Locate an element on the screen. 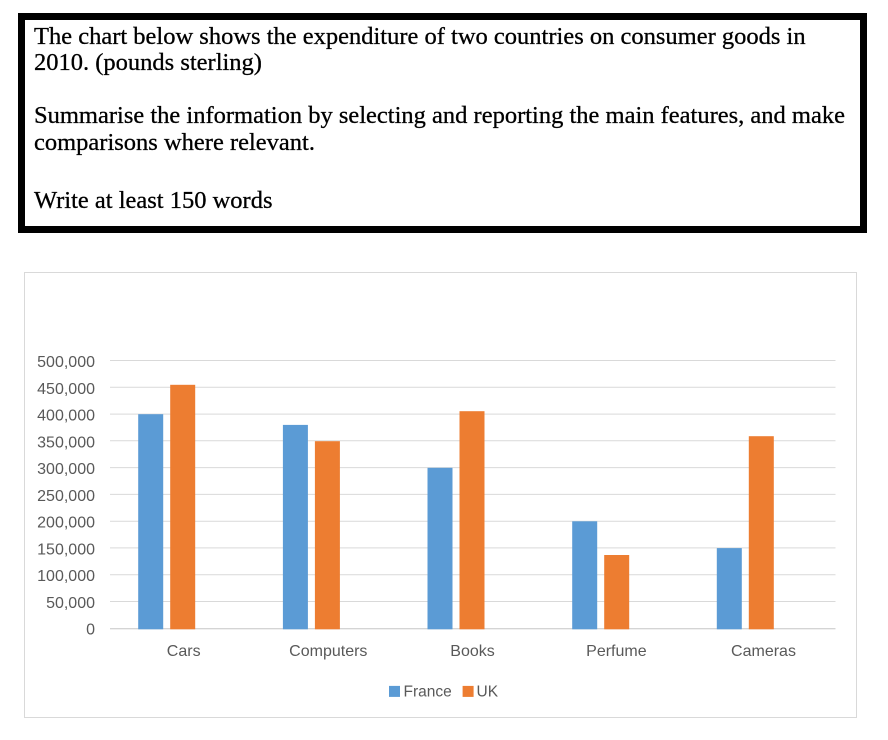  svg-text: Books is located at coordinates (472, 651).